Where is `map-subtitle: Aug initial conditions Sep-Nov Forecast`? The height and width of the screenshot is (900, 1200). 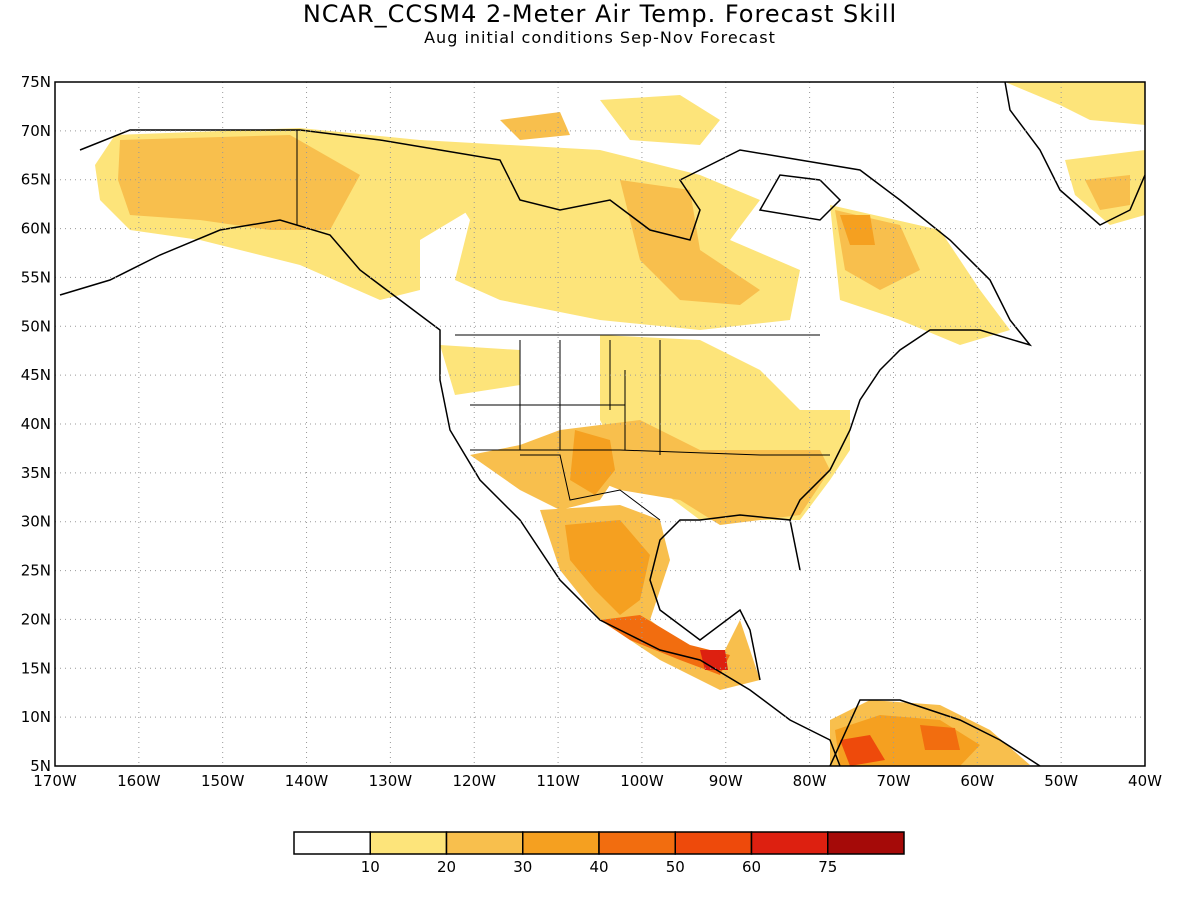 map-subtitle: Aug initial conditions Sep-Nov Forecast is located at coordinates (600, 37).